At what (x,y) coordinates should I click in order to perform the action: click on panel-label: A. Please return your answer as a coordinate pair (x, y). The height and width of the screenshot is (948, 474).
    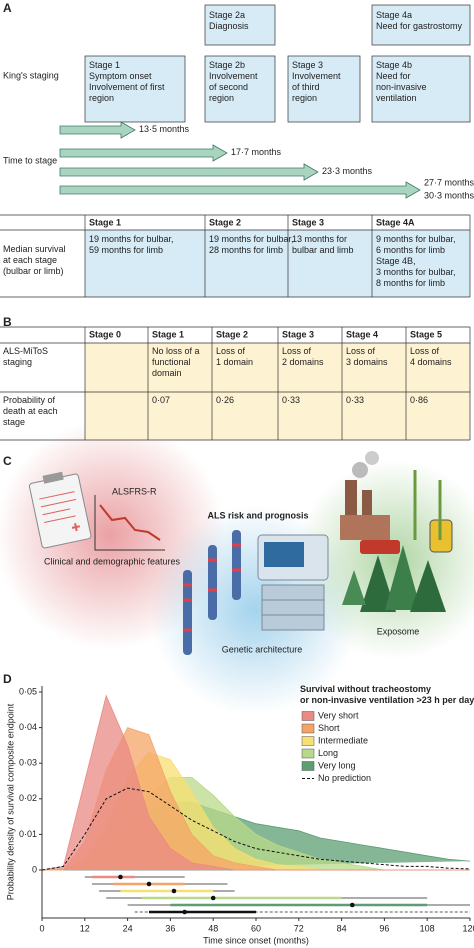
    Looking at the image, I should click on (7, 8).